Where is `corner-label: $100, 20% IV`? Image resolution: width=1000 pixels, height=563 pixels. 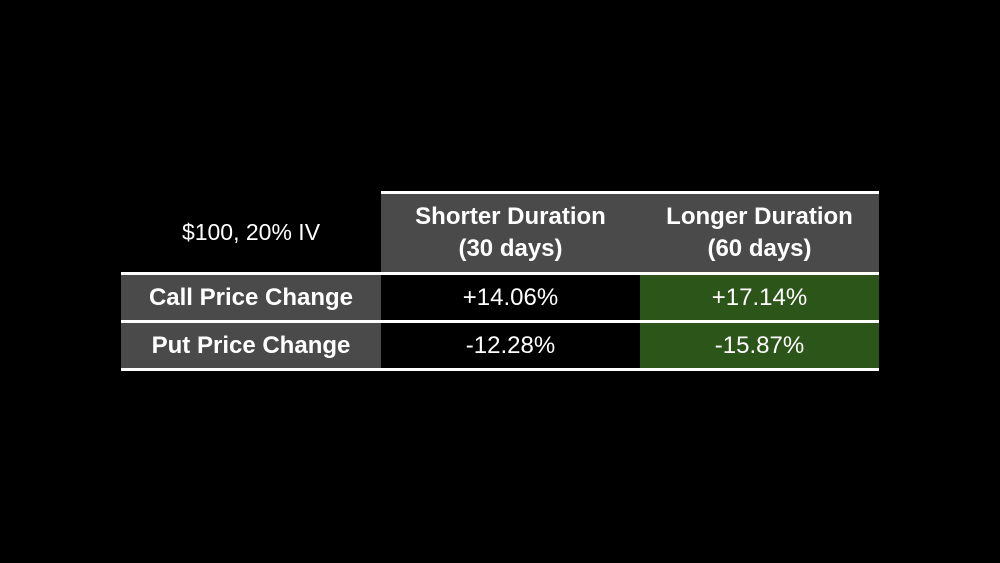
corner-label: $100, 20% IV is located at coordinates (251, 232).